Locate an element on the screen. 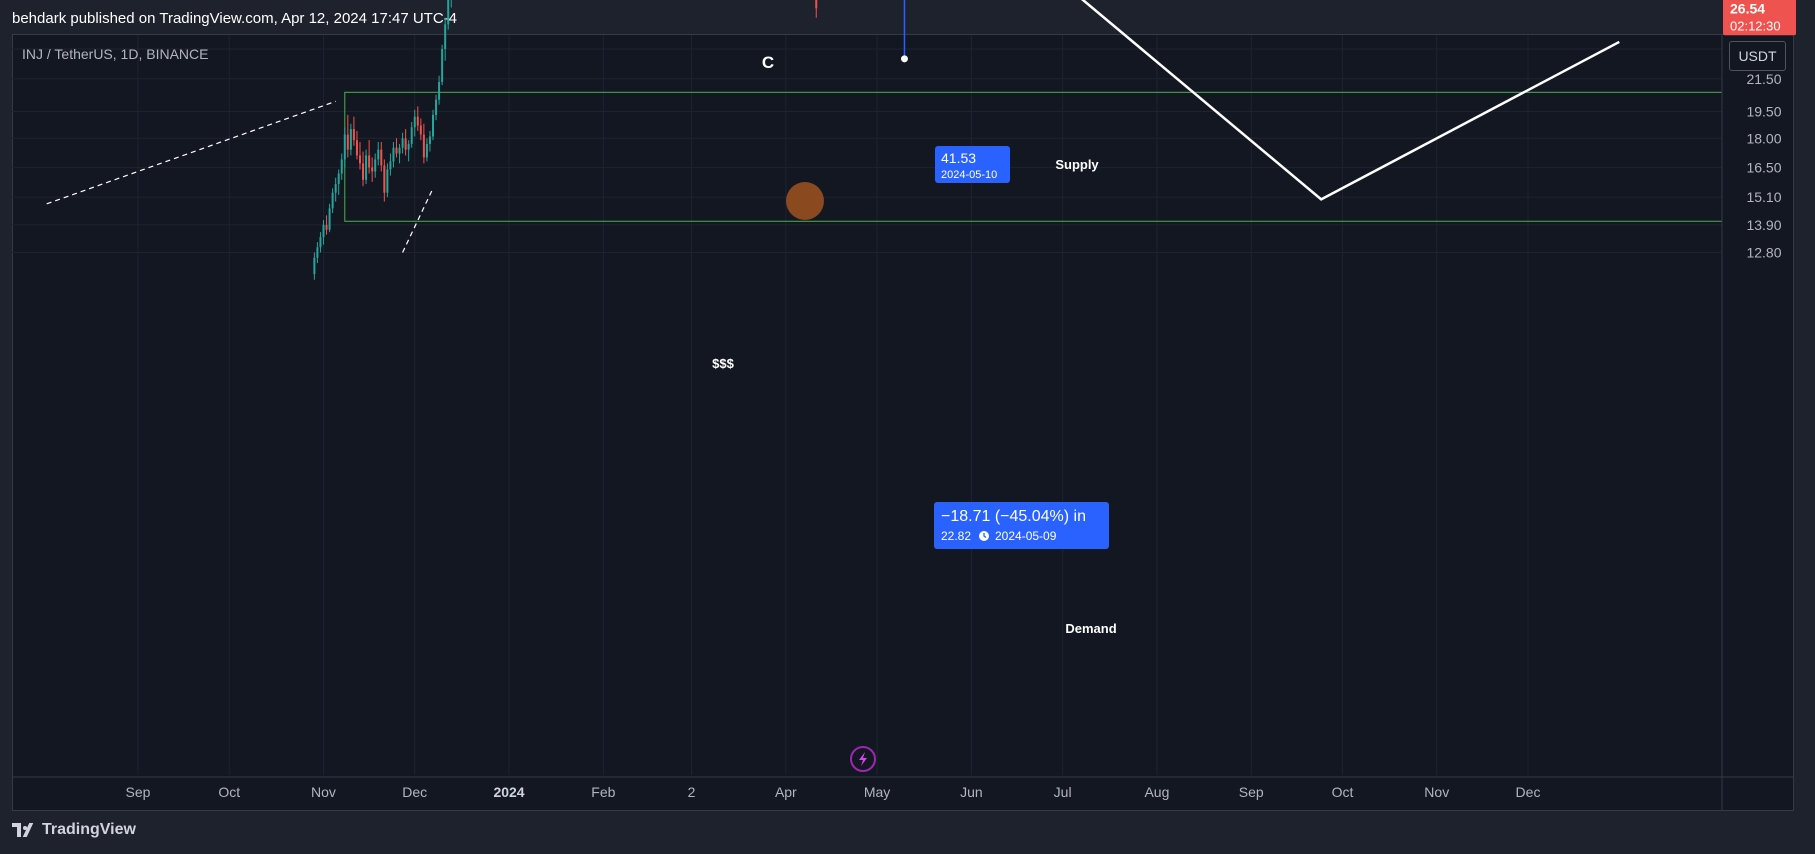 The height and width of the screenshot is (854, 1815). y-tick-label: 18.00 is located at coordinates (1763, 138).